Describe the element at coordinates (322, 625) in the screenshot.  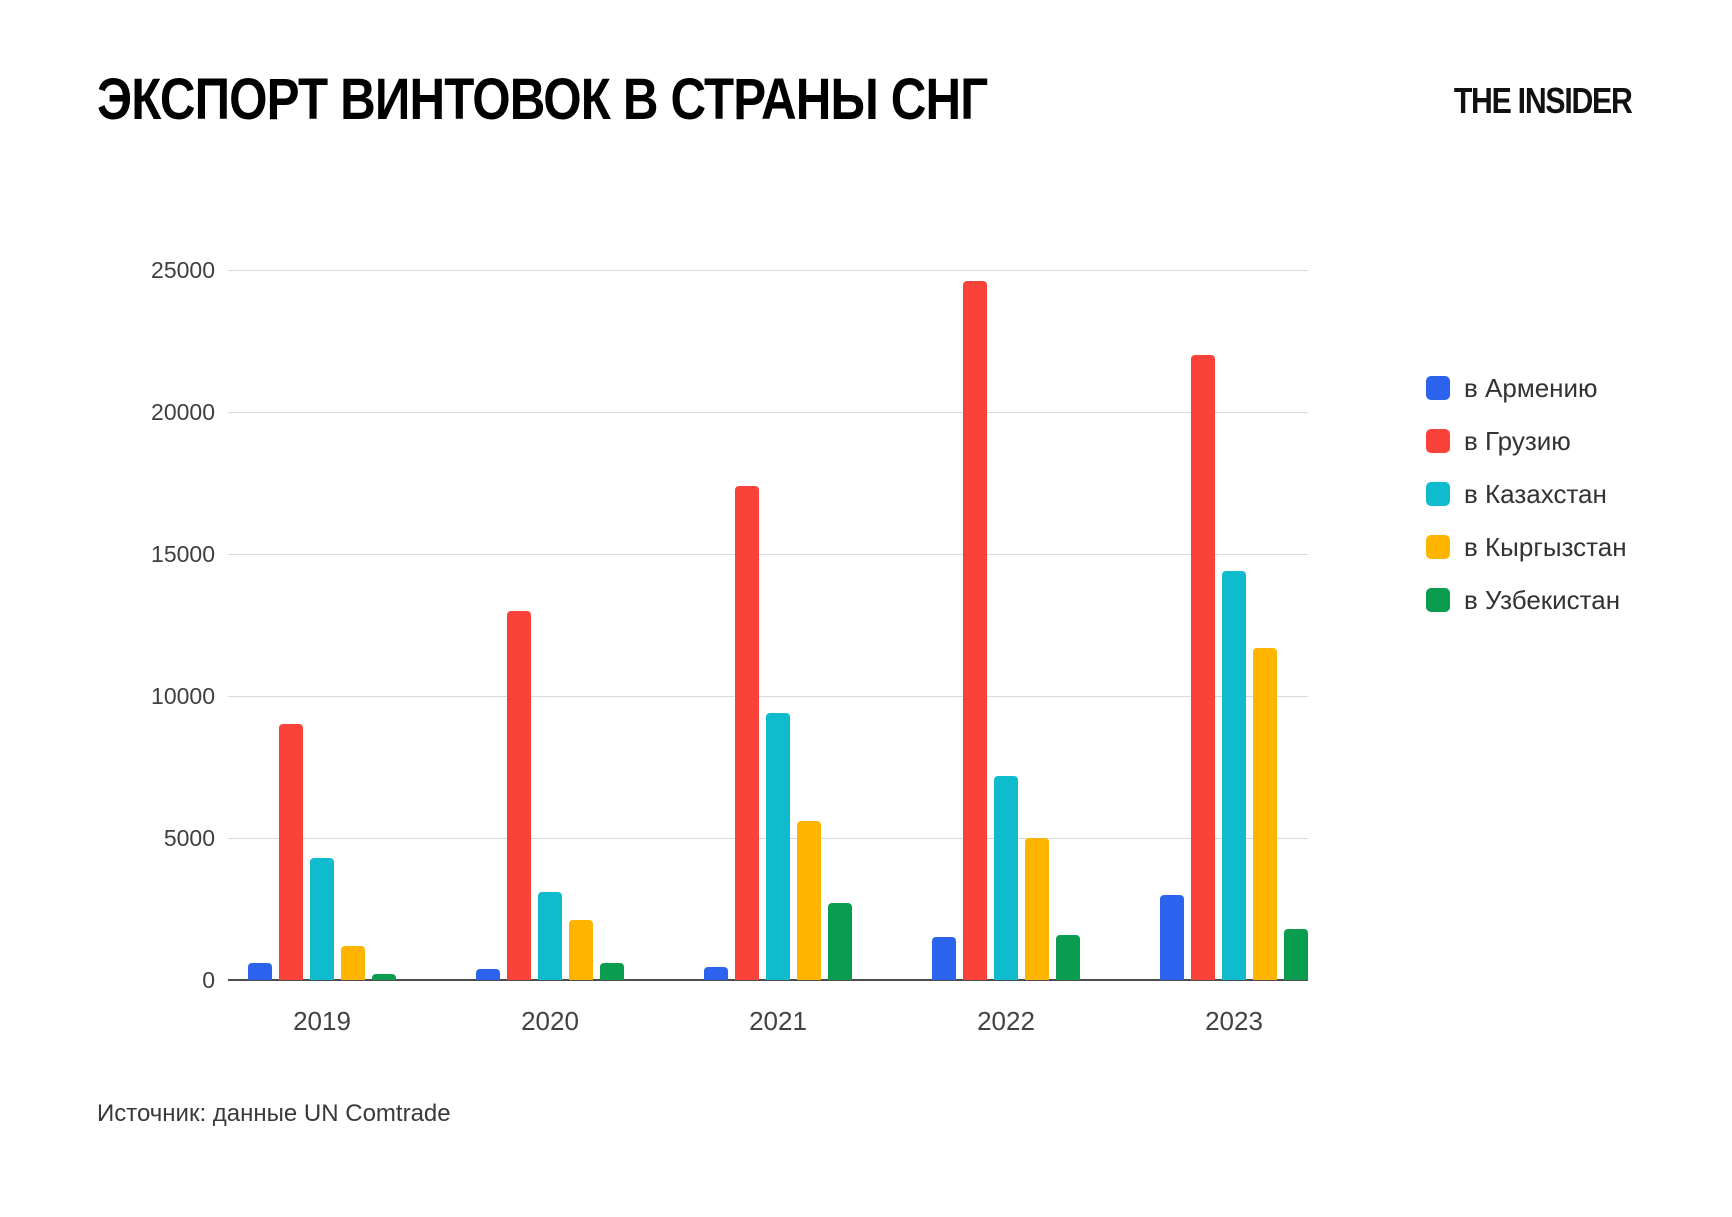
I see `bar-group-2019` at that location.